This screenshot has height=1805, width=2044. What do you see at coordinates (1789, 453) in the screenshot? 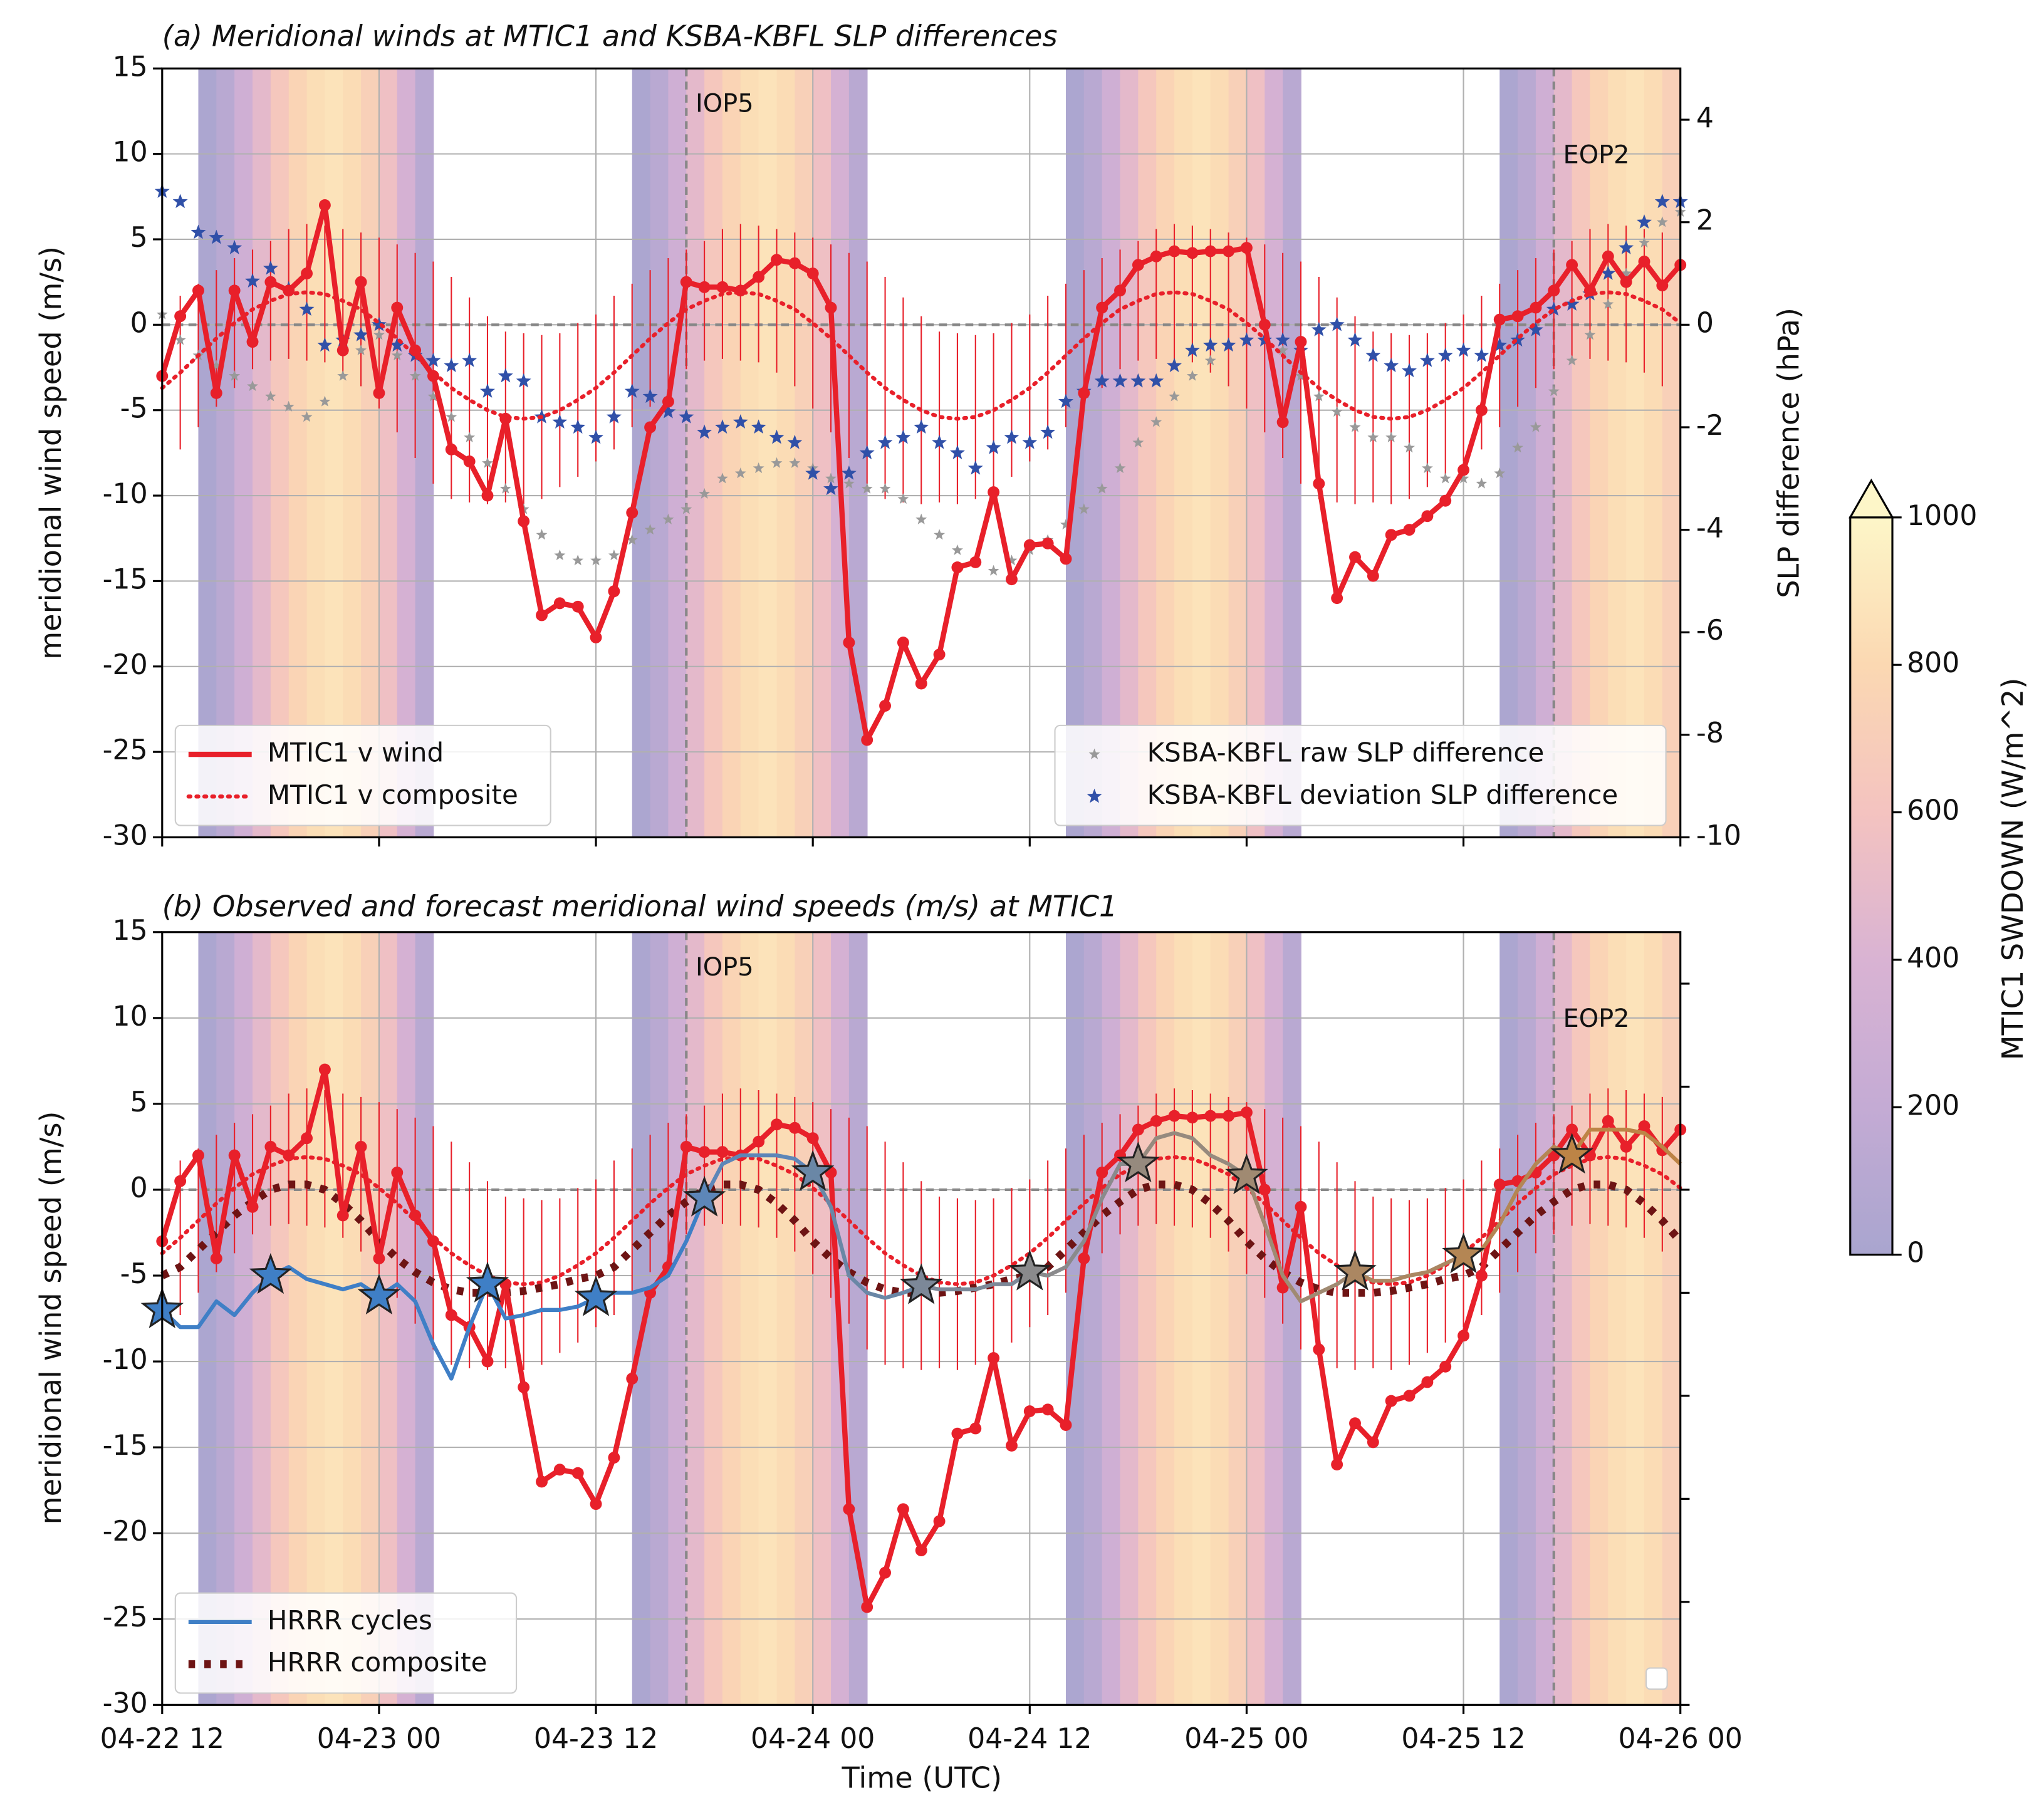
I see `y2-axis-label: SLP difference (hPa)` at bounding box center [1789, 453].